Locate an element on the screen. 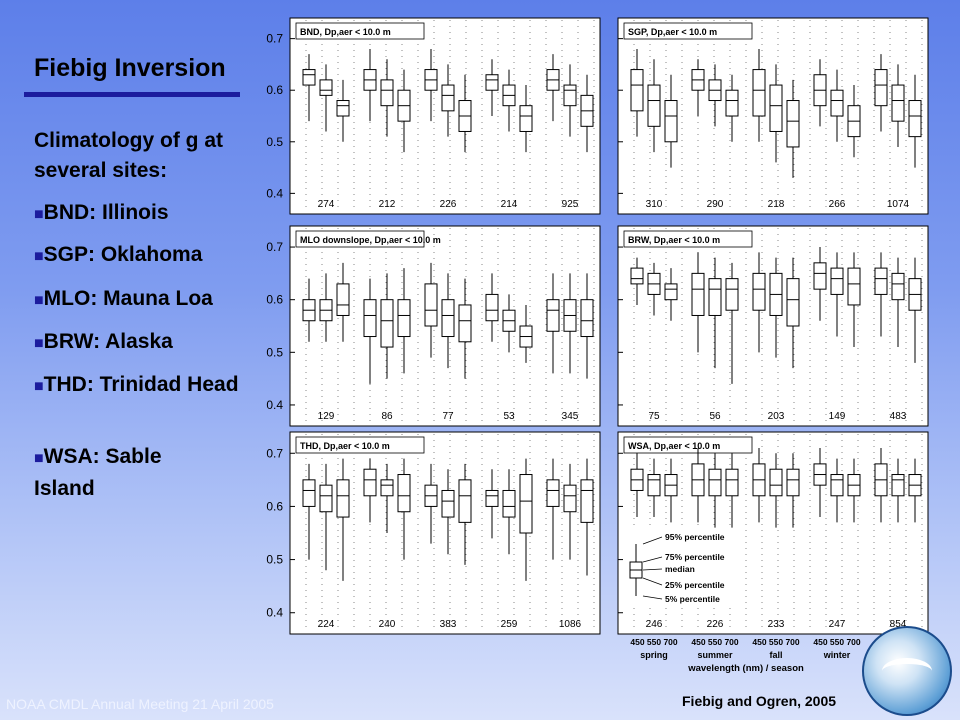 The image size is (960, 720). season-label: spring is located at coordinates (654, 655).